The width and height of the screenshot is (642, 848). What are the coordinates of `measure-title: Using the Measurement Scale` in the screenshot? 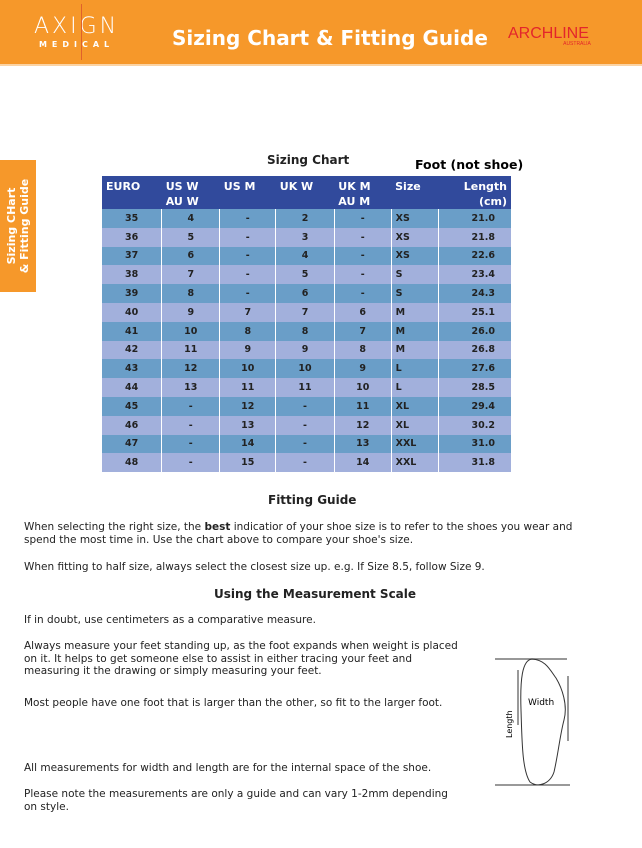 It's located at (315, 594).